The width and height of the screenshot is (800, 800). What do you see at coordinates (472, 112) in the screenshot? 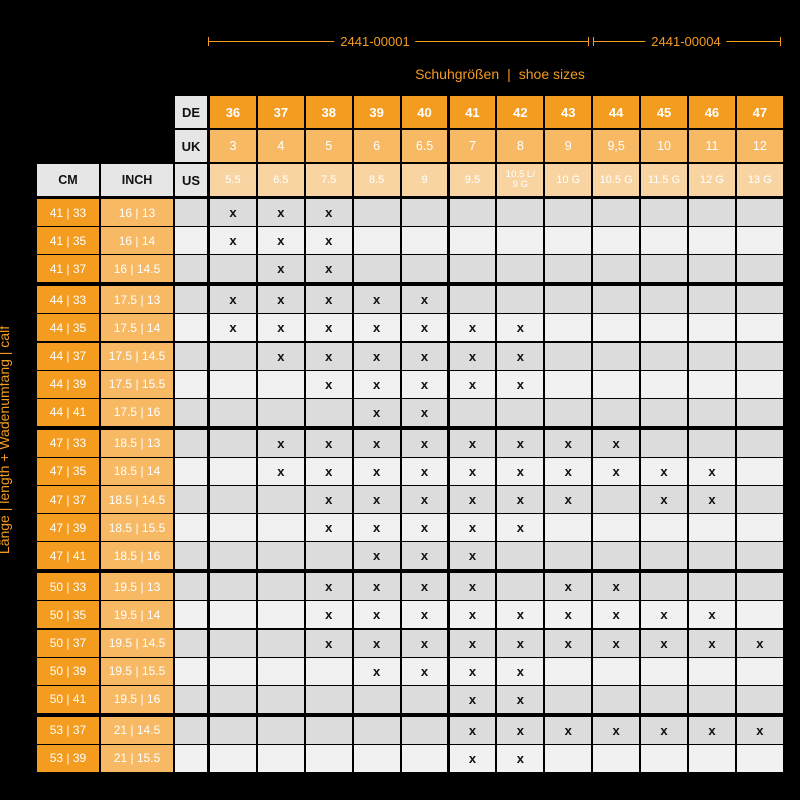
I see `size-de: 41` at bounding box center [472, 112].